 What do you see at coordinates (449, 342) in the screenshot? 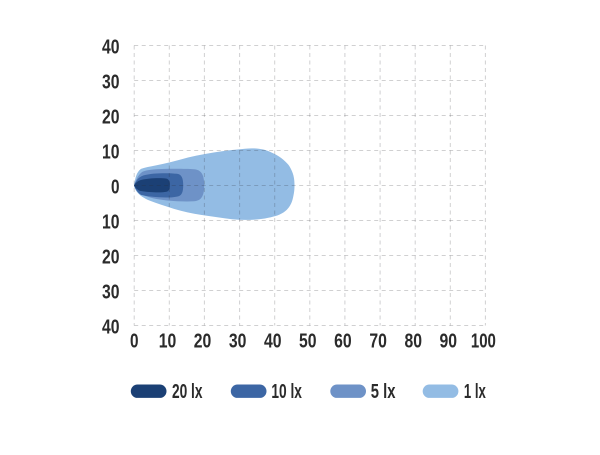
I see `svg-text: 90` at bounding box center [449, 342].